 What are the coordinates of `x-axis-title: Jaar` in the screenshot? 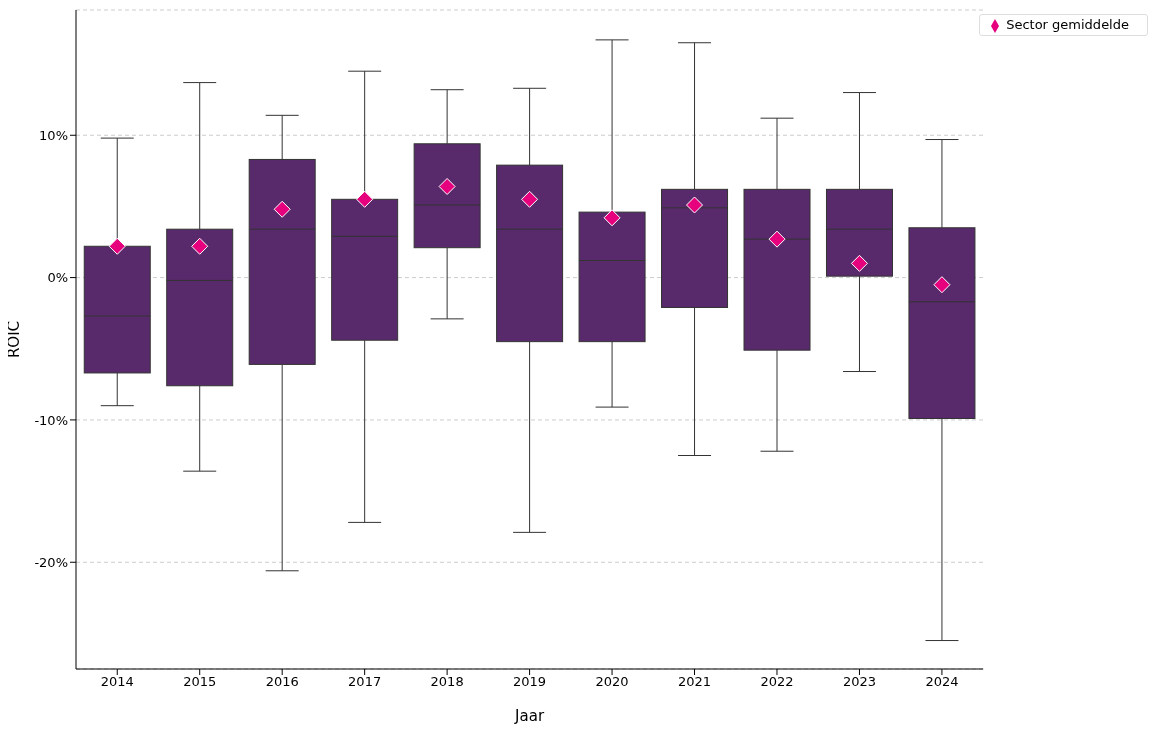 It's located at (529, 716).